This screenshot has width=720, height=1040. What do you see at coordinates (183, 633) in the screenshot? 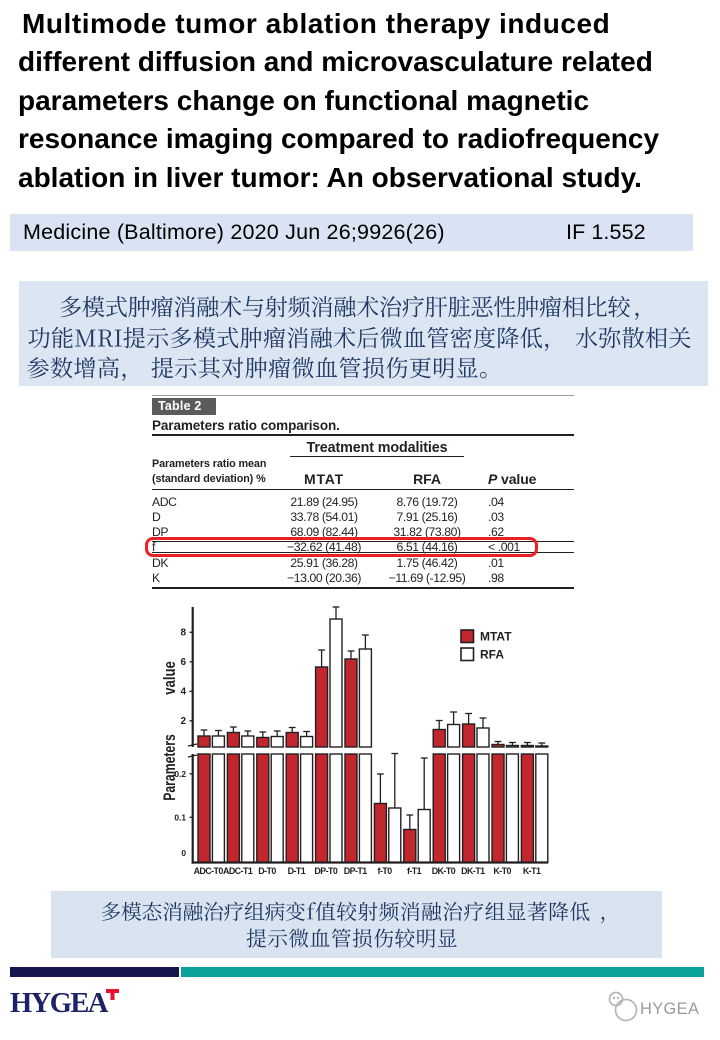
I see `svg-text: 8` at bounding box center [183, 633].